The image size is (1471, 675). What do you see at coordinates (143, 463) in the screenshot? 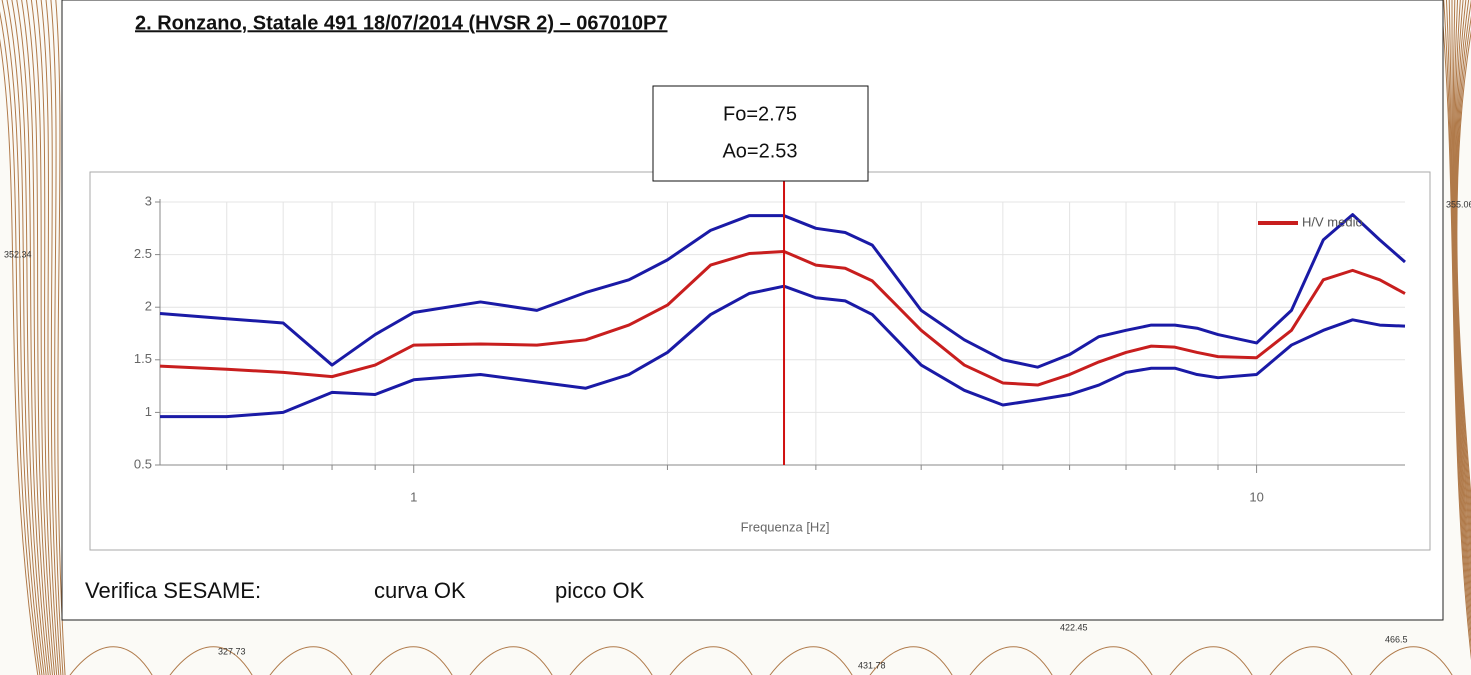
I see `y-tick-label: 0.5` at bounding box center [143, 463].